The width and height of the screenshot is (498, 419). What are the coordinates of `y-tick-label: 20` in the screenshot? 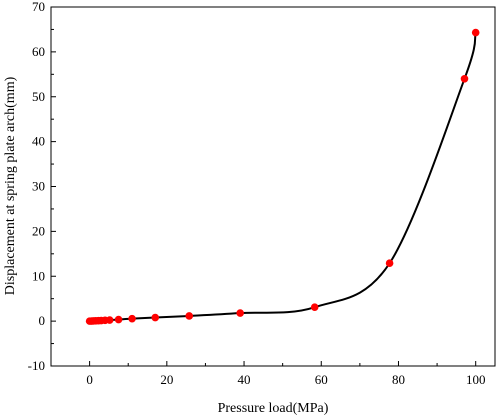 It's located at (38, 230).